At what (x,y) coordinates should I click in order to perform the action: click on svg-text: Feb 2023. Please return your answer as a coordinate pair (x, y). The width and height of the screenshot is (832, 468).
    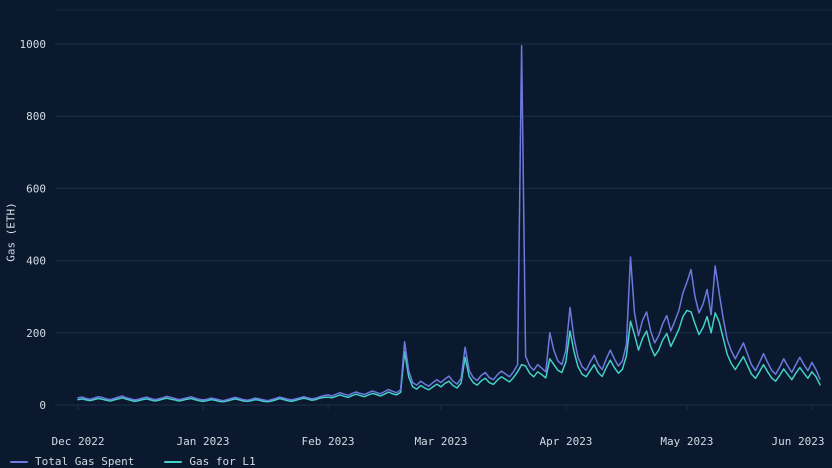
    Looking at the image, I should click on (328, 441).